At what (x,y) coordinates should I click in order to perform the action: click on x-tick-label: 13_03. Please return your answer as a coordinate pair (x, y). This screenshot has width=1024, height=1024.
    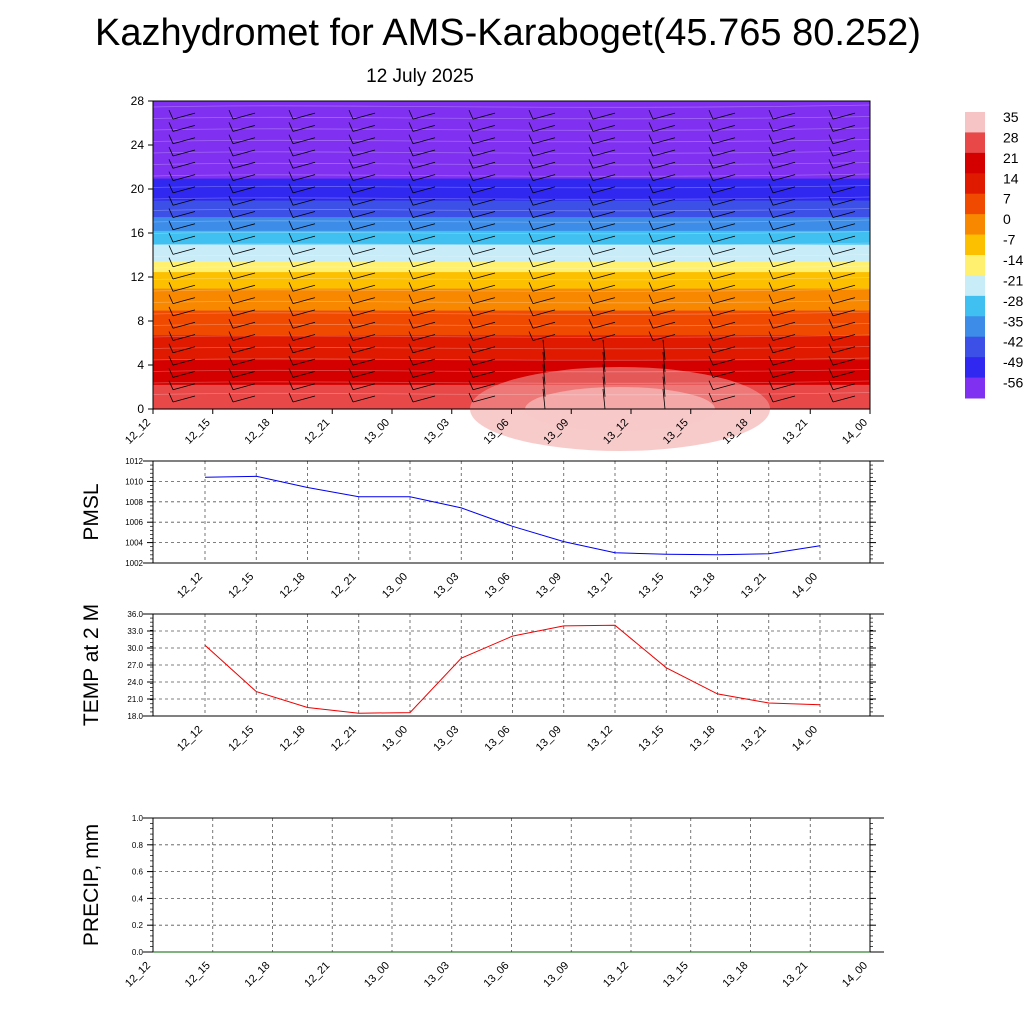
    Looking at the image, I should click on (437, 432).